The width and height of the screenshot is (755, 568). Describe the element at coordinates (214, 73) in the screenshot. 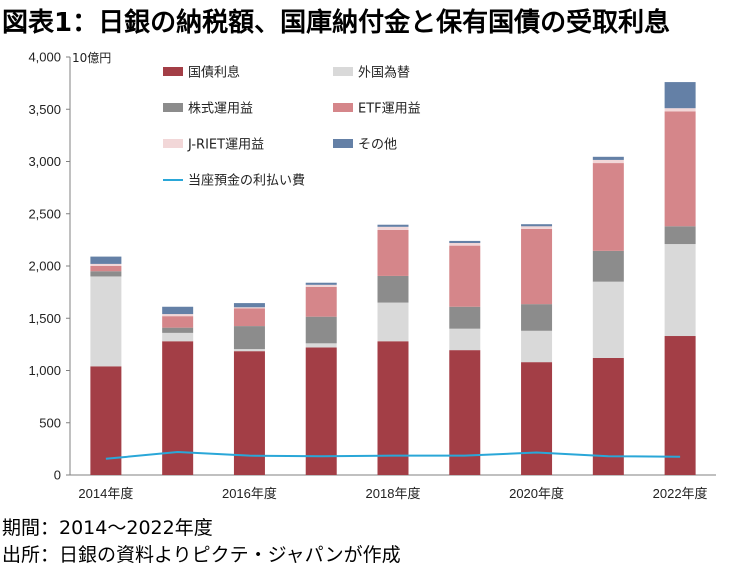

I see `legend-label: 国債利息` at that location.